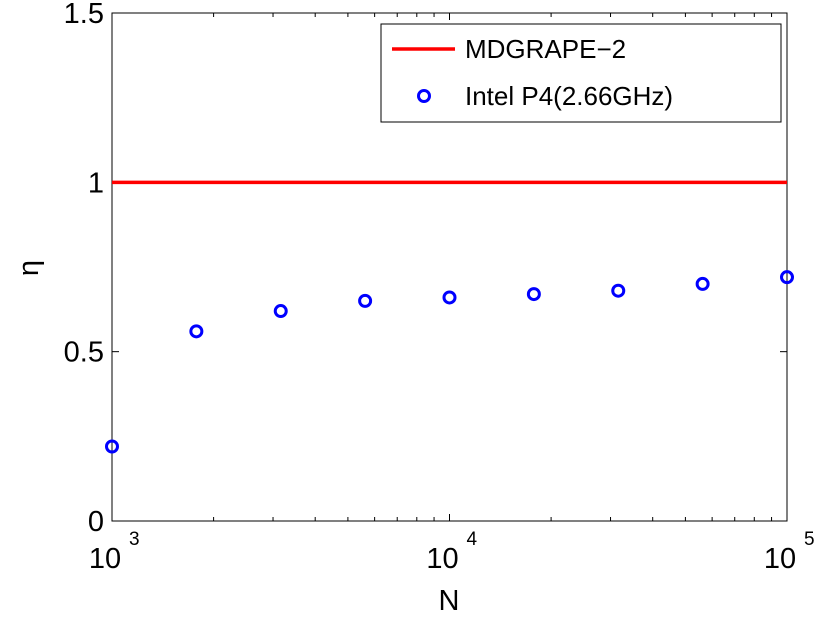 The image size is (819, 620). I want to click on legend: MDGRAPE−2 Intel P4(2.66GHz), so click(581, 73).